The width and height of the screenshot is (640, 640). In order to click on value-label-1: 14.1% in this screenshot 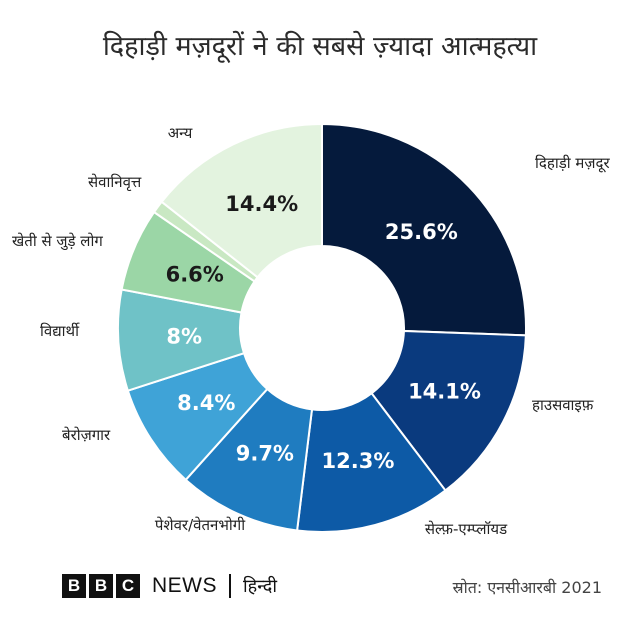, I will do `click(444, 392)`.